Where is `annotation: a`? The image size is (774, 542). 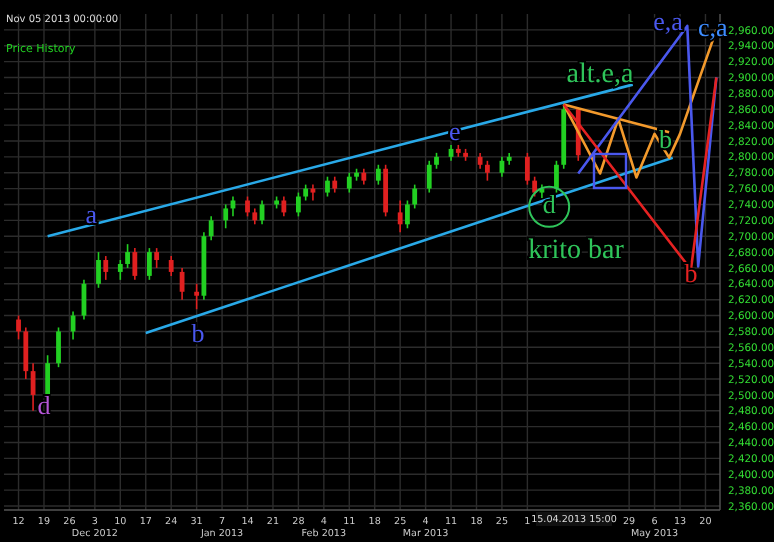
annotation: a is located at coordinates (91, 214).